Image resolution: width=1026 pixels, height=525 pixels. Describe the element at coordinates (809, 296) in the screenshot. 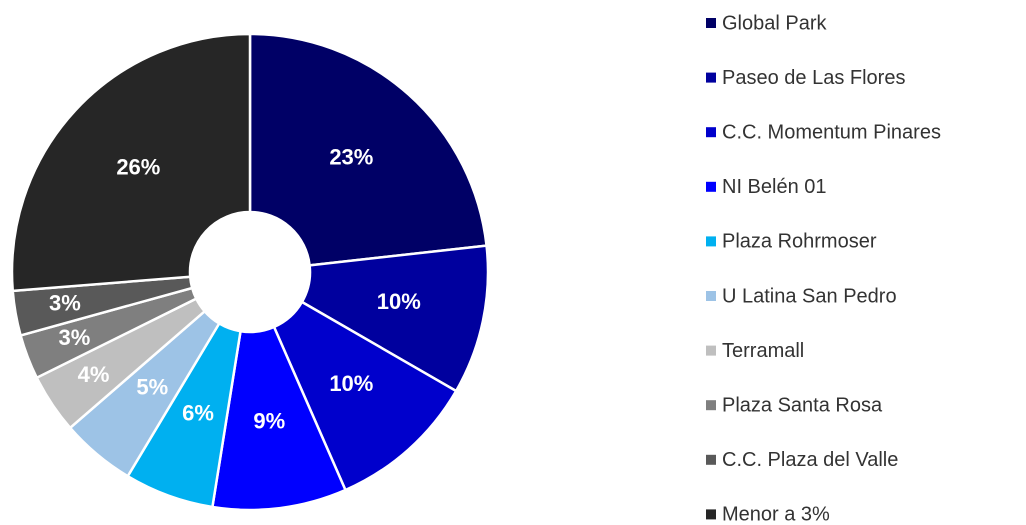

I see `legend-label: U Latina San Pedro` at that location.